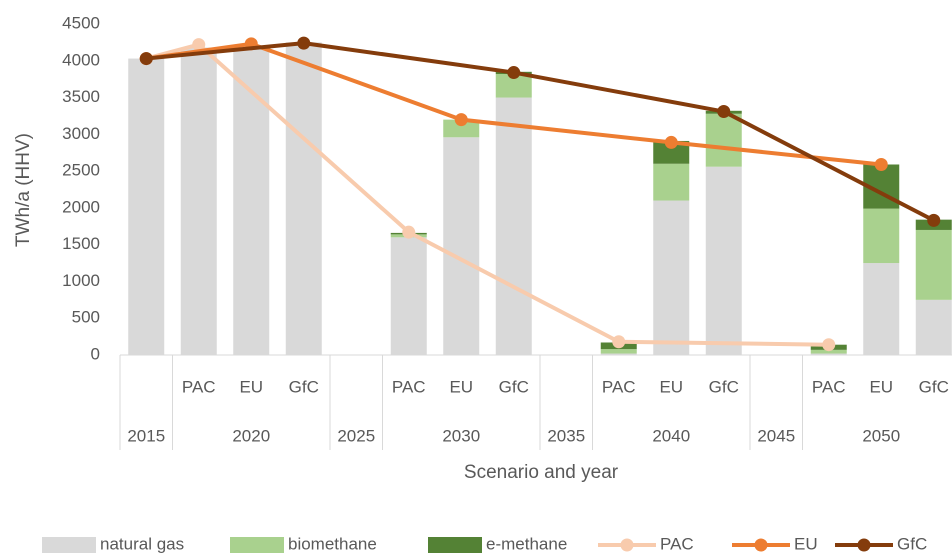  I want to click on y-tick-label: 0, so click(95, 353).